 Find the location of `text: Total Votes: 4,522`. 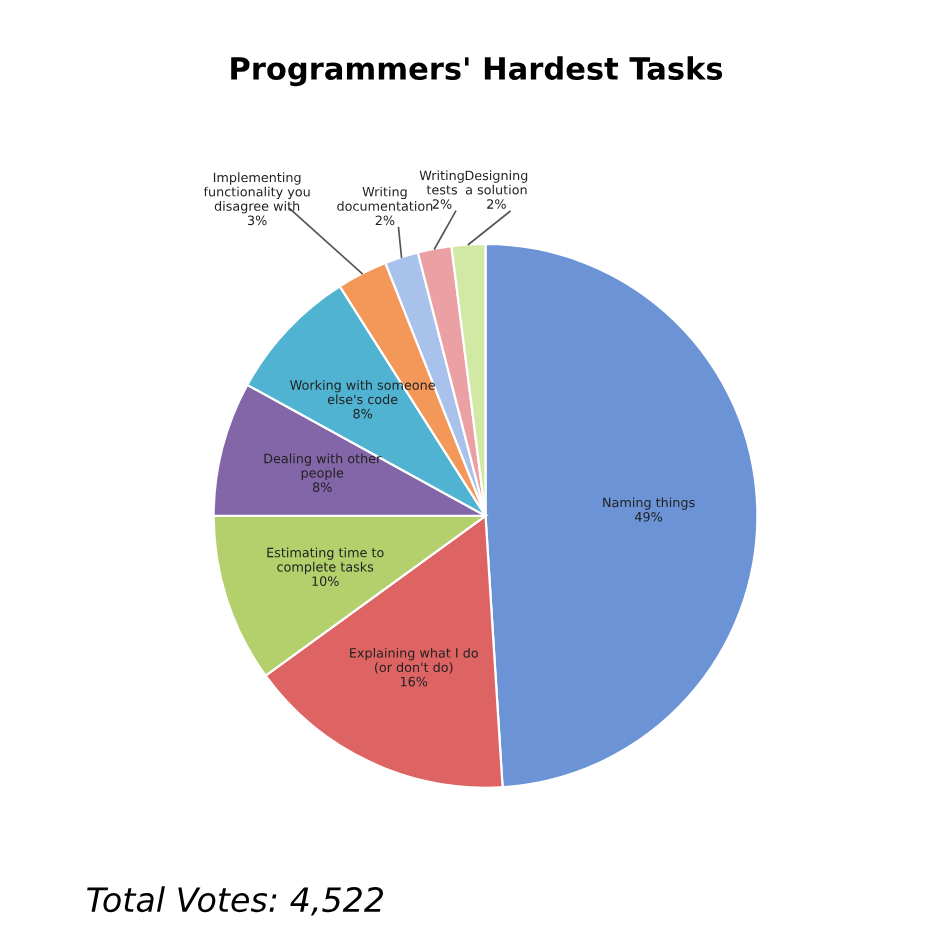

text: Total Votes: 4,522 is located at coordinates (235, 901).